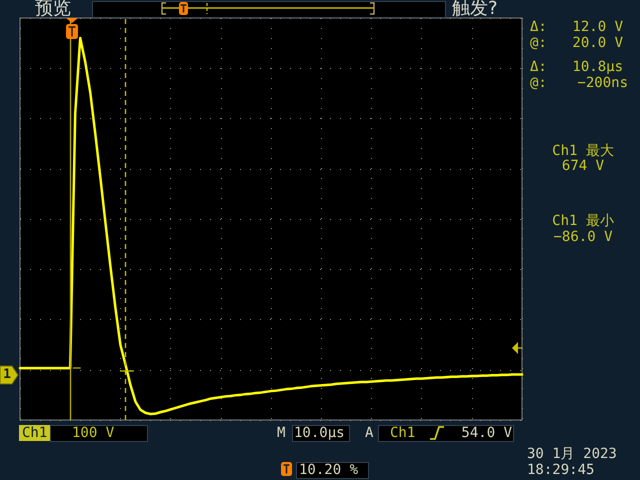 This screenshot has height=480, width=640. Describe the element at coordinates (583, 151) in the screenshot. I see `text: Ch1 最大` at that location.